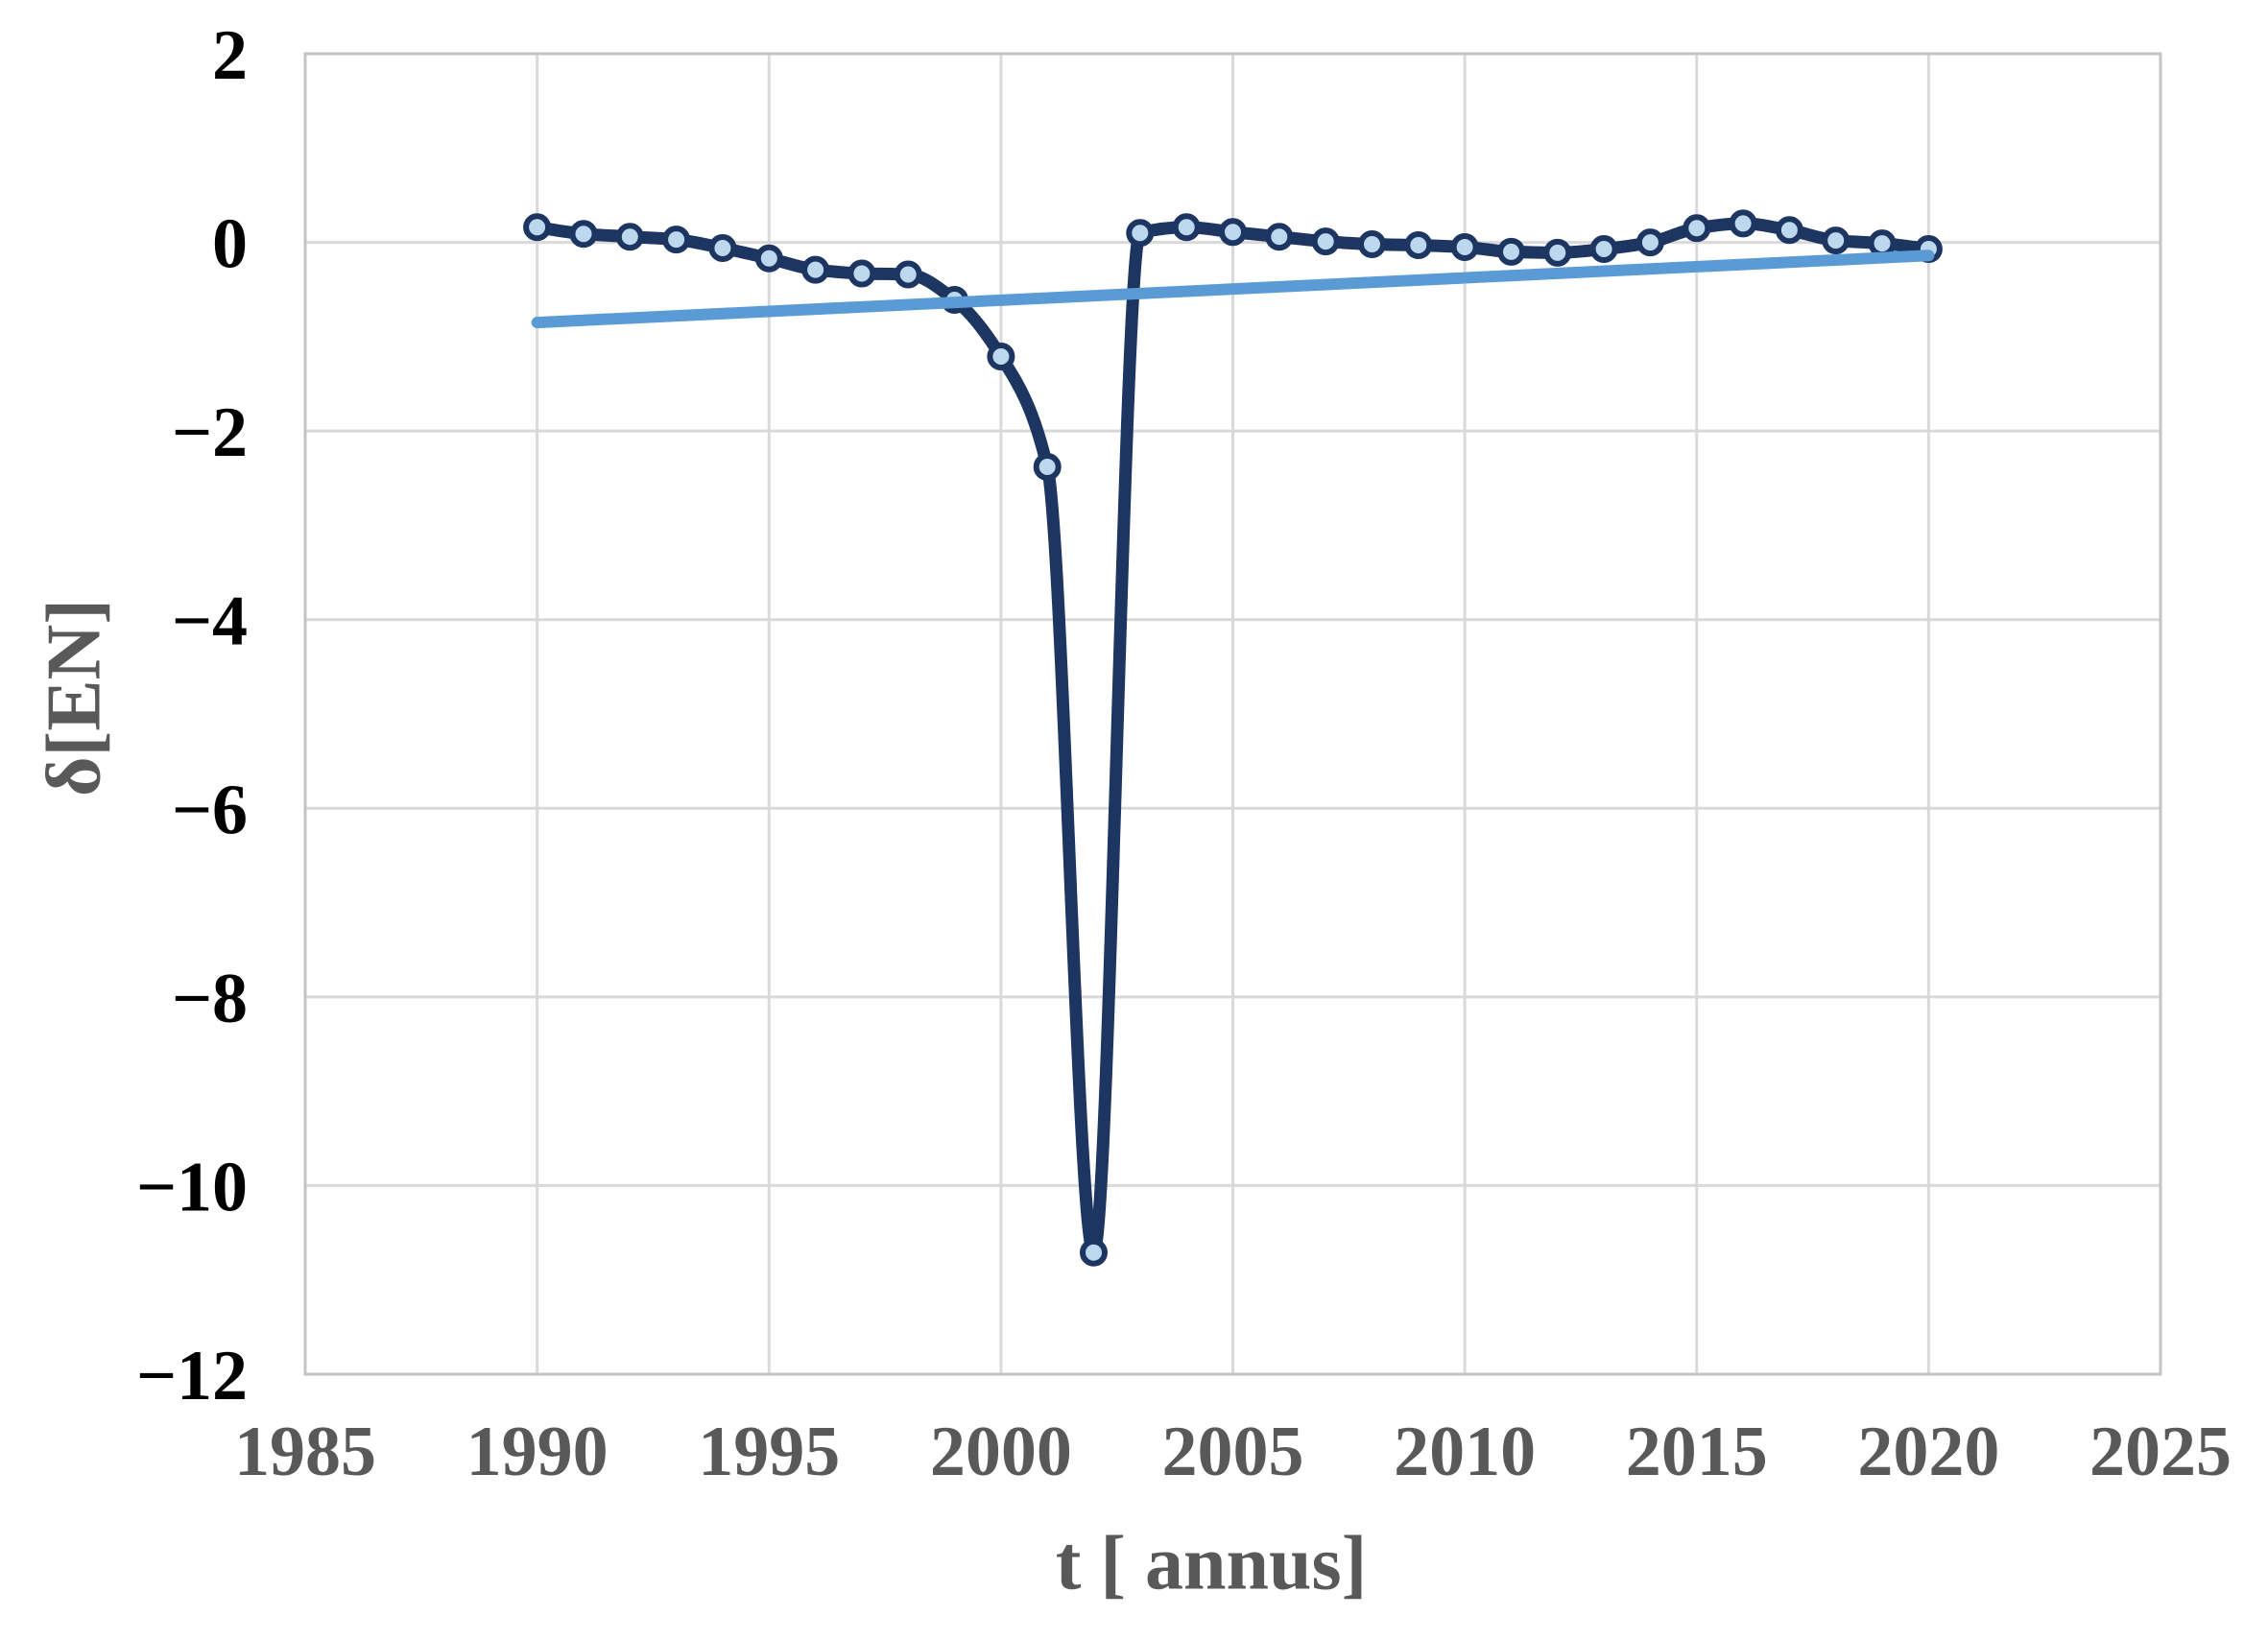  What do you see at coordinates (2160, 1452) in the screenshot?
I see `x-tick-label: 2025` at bounding box center [2160, 1452].